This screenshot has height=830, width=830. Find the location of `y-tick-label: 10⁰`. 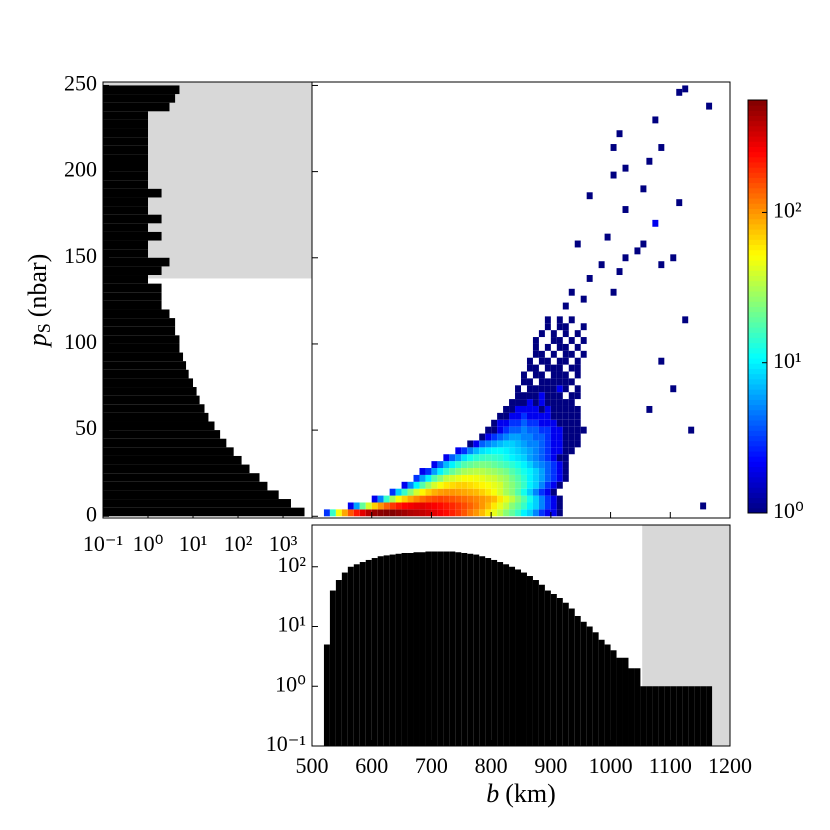

y-tick-label: 10⁰ is located at coordinates (290, 683).